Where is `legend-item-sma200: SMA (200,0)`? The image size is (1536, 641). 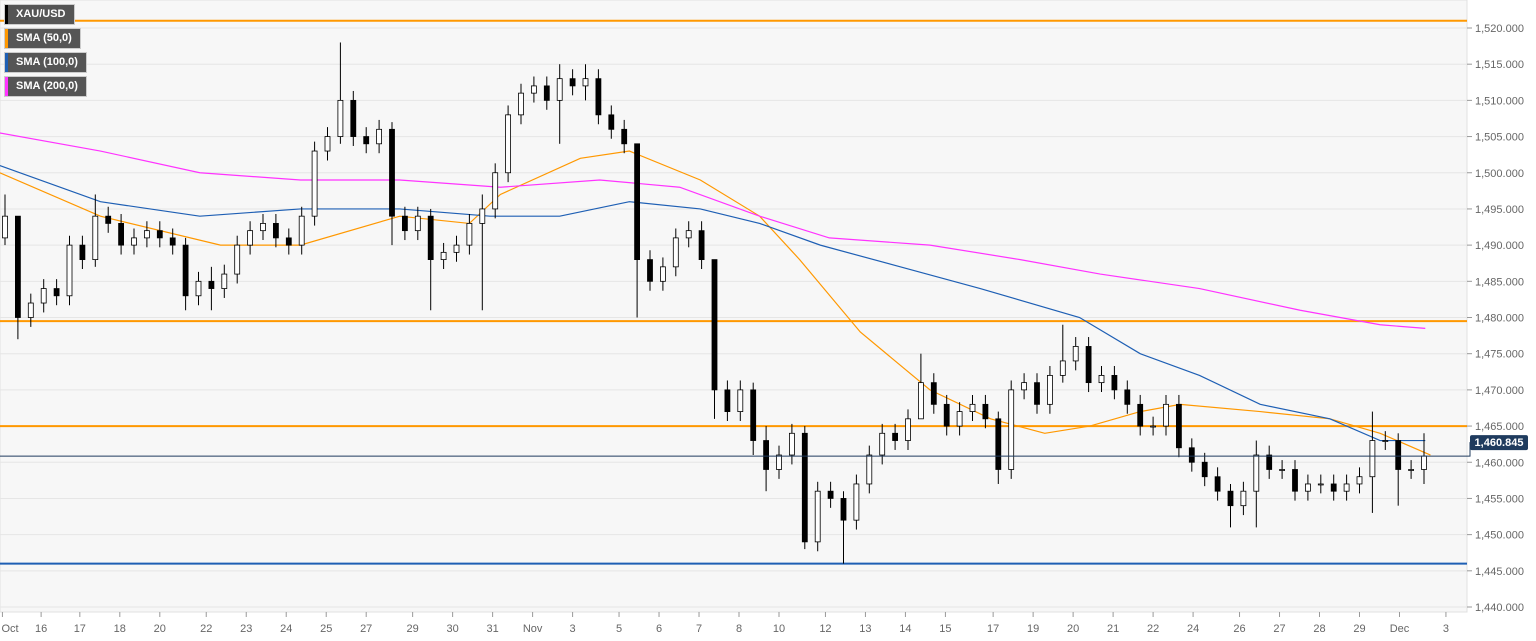 legend-item-sma200: SMA (200,0) is located at coordinates (45, 86).